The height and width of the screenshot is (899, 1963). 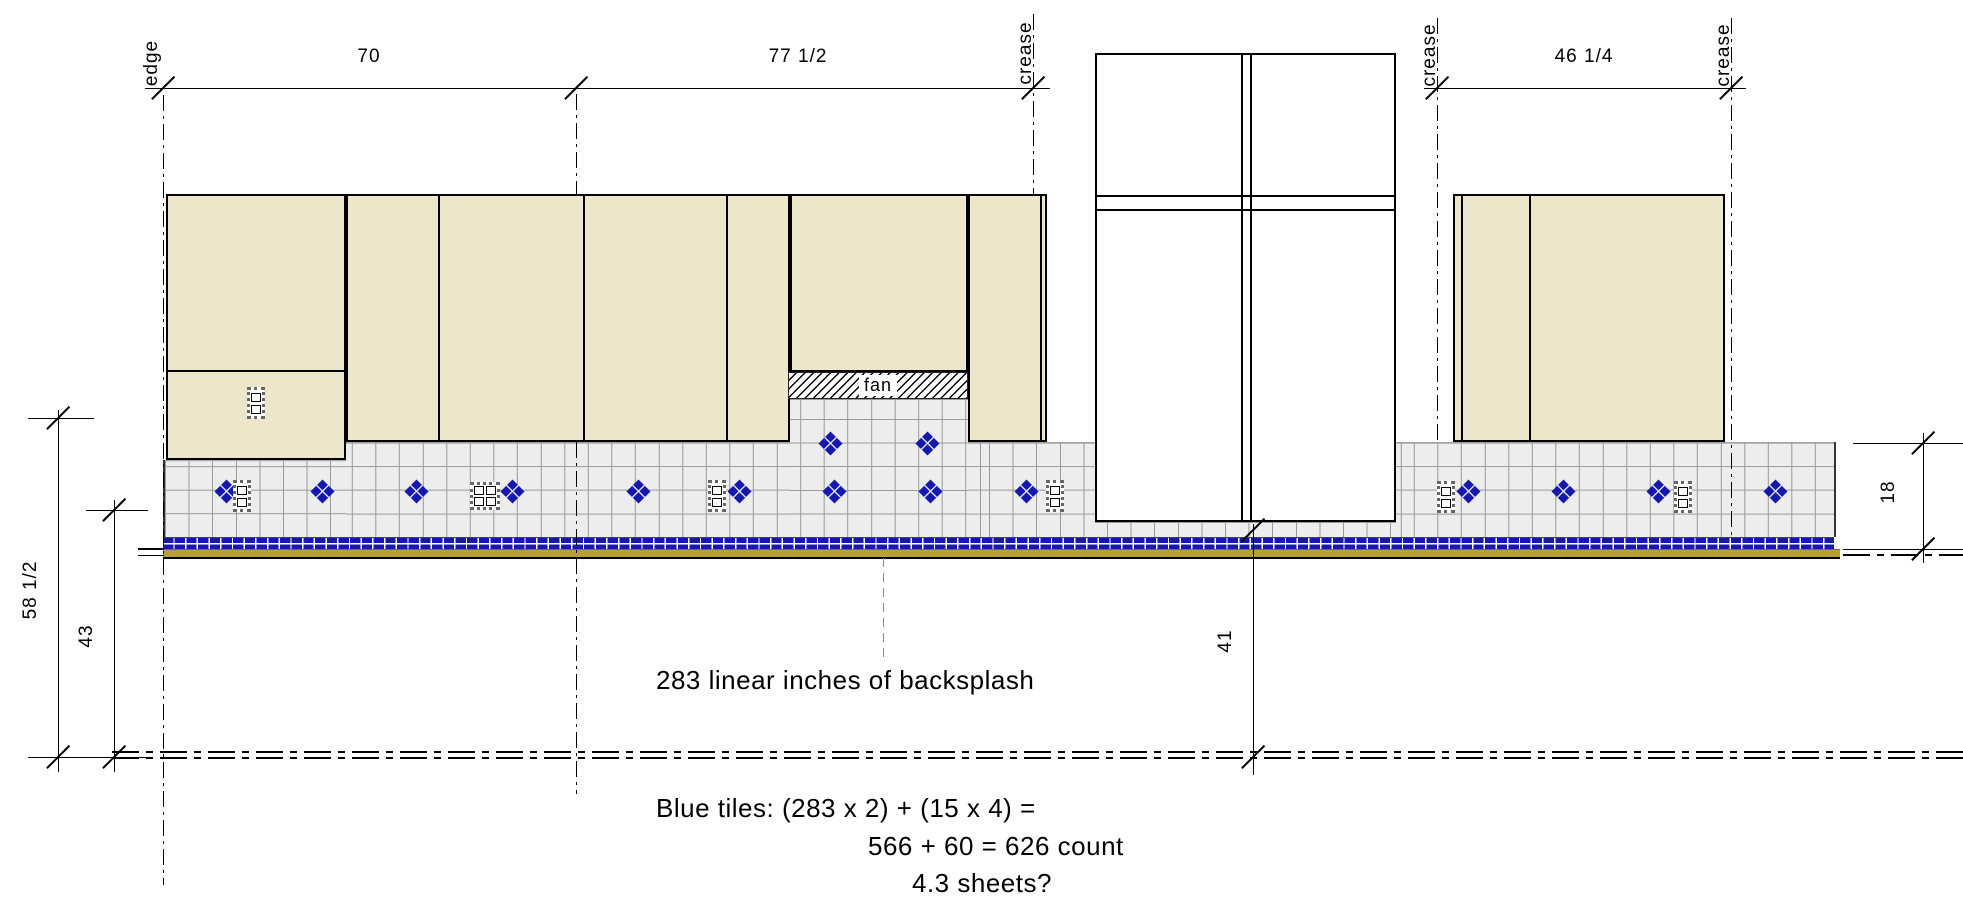 I want to click on marker-crease-b: crease, so click(x=1429, y=55).